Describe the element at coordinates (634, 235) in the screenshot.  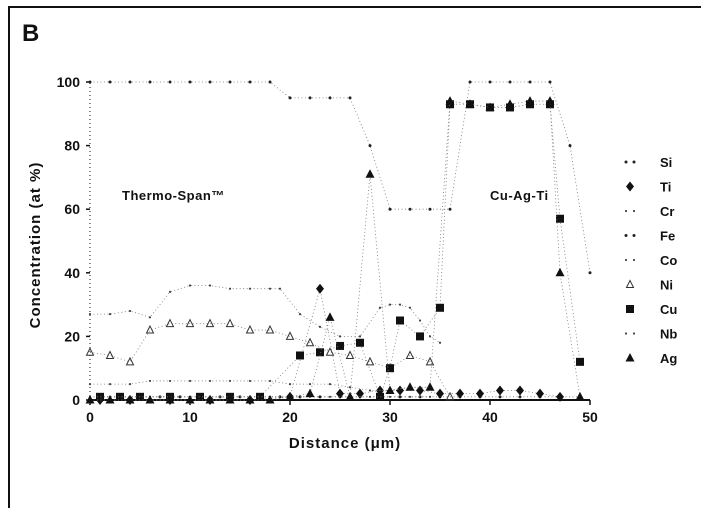
I see `legend-marker-fe` at that location.